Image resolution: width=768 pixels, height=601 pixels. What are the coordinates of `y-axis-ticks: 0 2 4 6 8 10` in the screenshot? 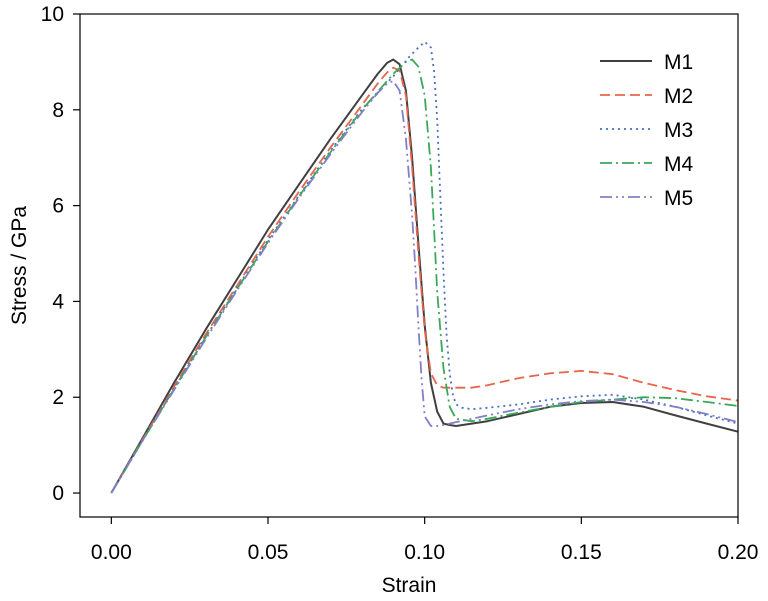 It's located at (60, 254).